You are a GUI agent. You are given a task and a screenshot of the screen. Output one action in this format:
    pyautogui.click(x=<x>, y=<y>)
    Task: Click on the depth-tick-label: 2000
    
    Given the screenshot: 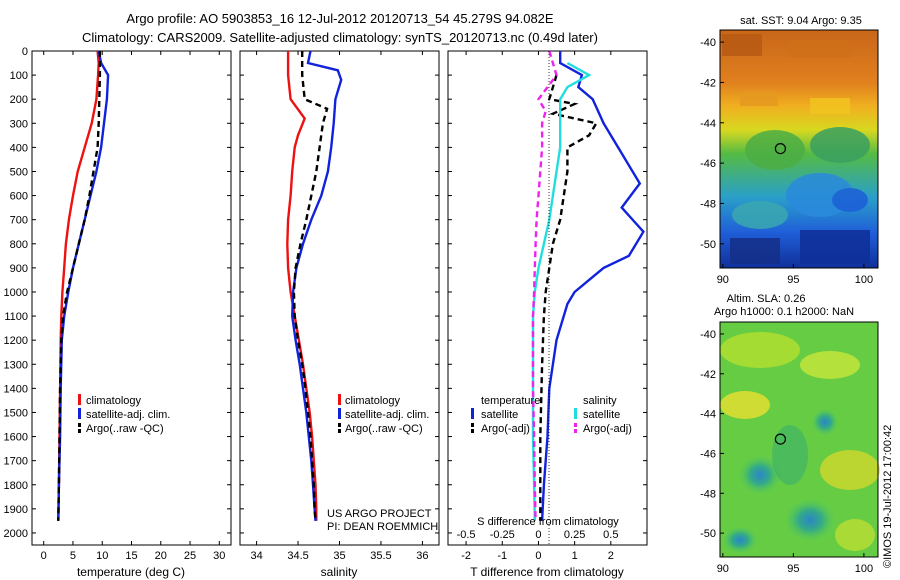 What is the action you would take?
    pyautogui.click(x=16, y=534)
    